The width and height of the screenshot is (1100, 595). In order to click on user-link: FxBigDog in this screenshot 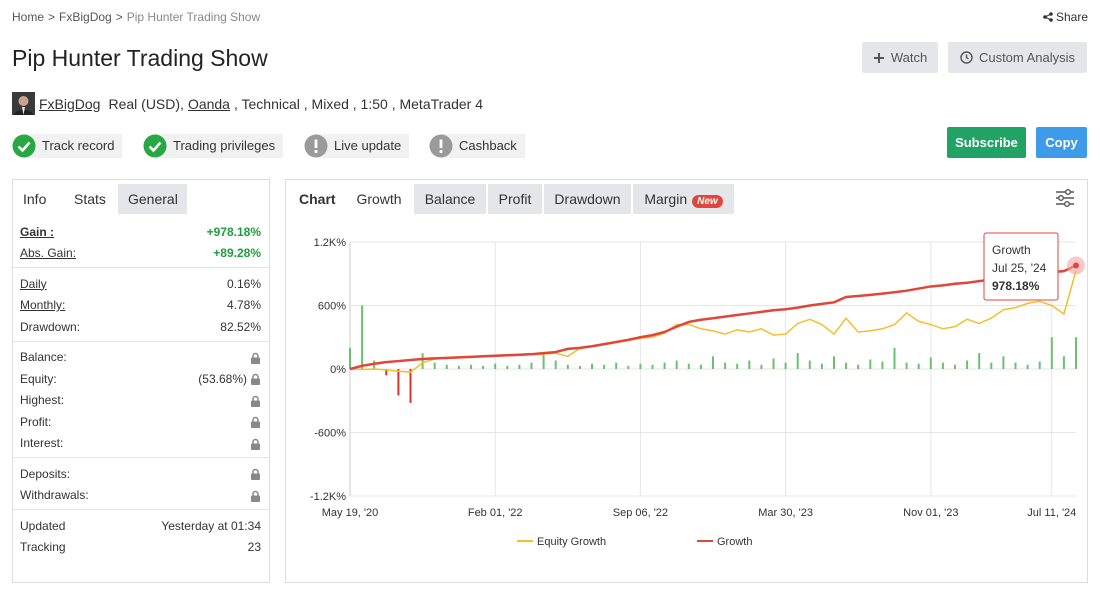, I will do `click(70, 103)`.